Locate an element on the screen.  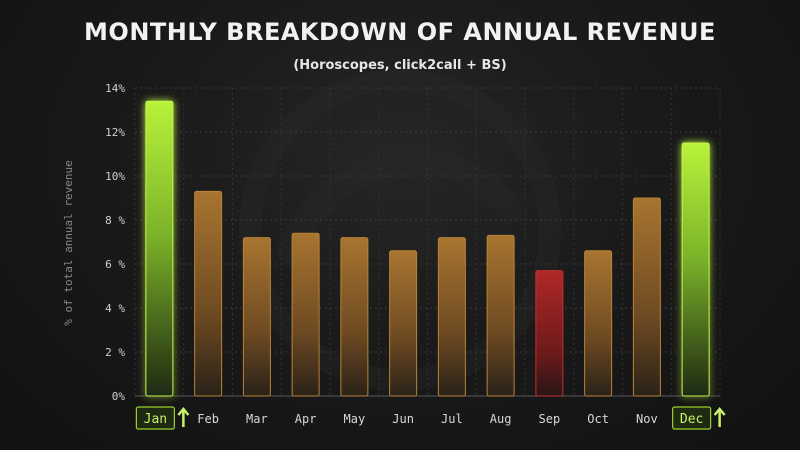
x-tick-label-jun: Jun is located at coordinates (403, 419).